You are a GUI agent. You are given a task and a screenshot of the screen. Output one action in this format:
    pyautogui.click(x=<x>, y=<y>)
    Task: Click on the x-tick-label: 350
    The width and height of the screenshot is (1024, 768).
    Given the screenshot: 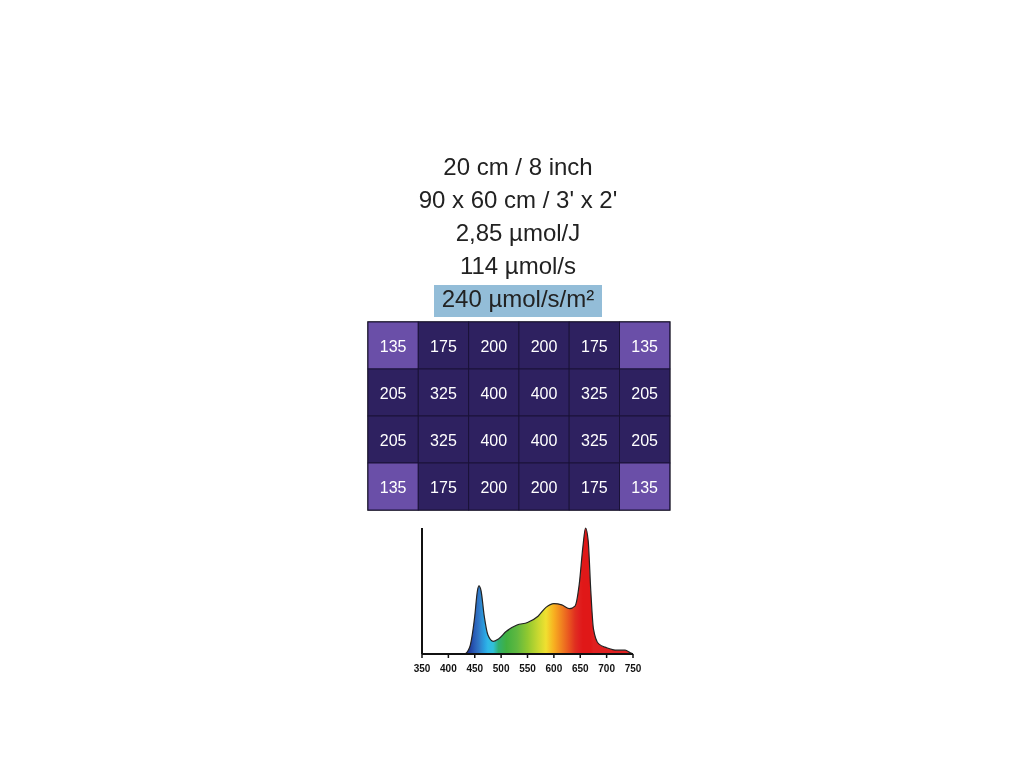 What is the action you would take?
    pyautogui.click(x=422, y=668)
    